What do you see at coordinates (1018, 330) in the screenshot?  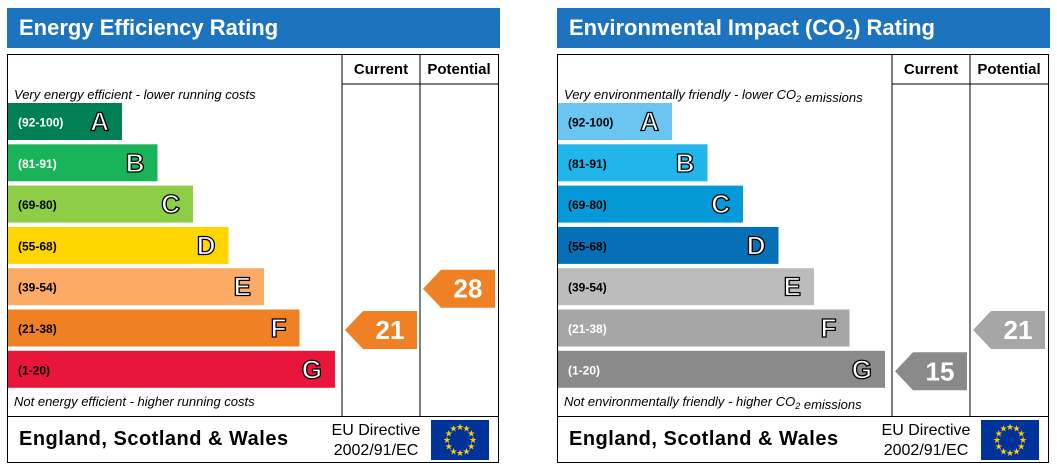 I see `potential-rating-value: 21` at bounding box center [1018, 330].